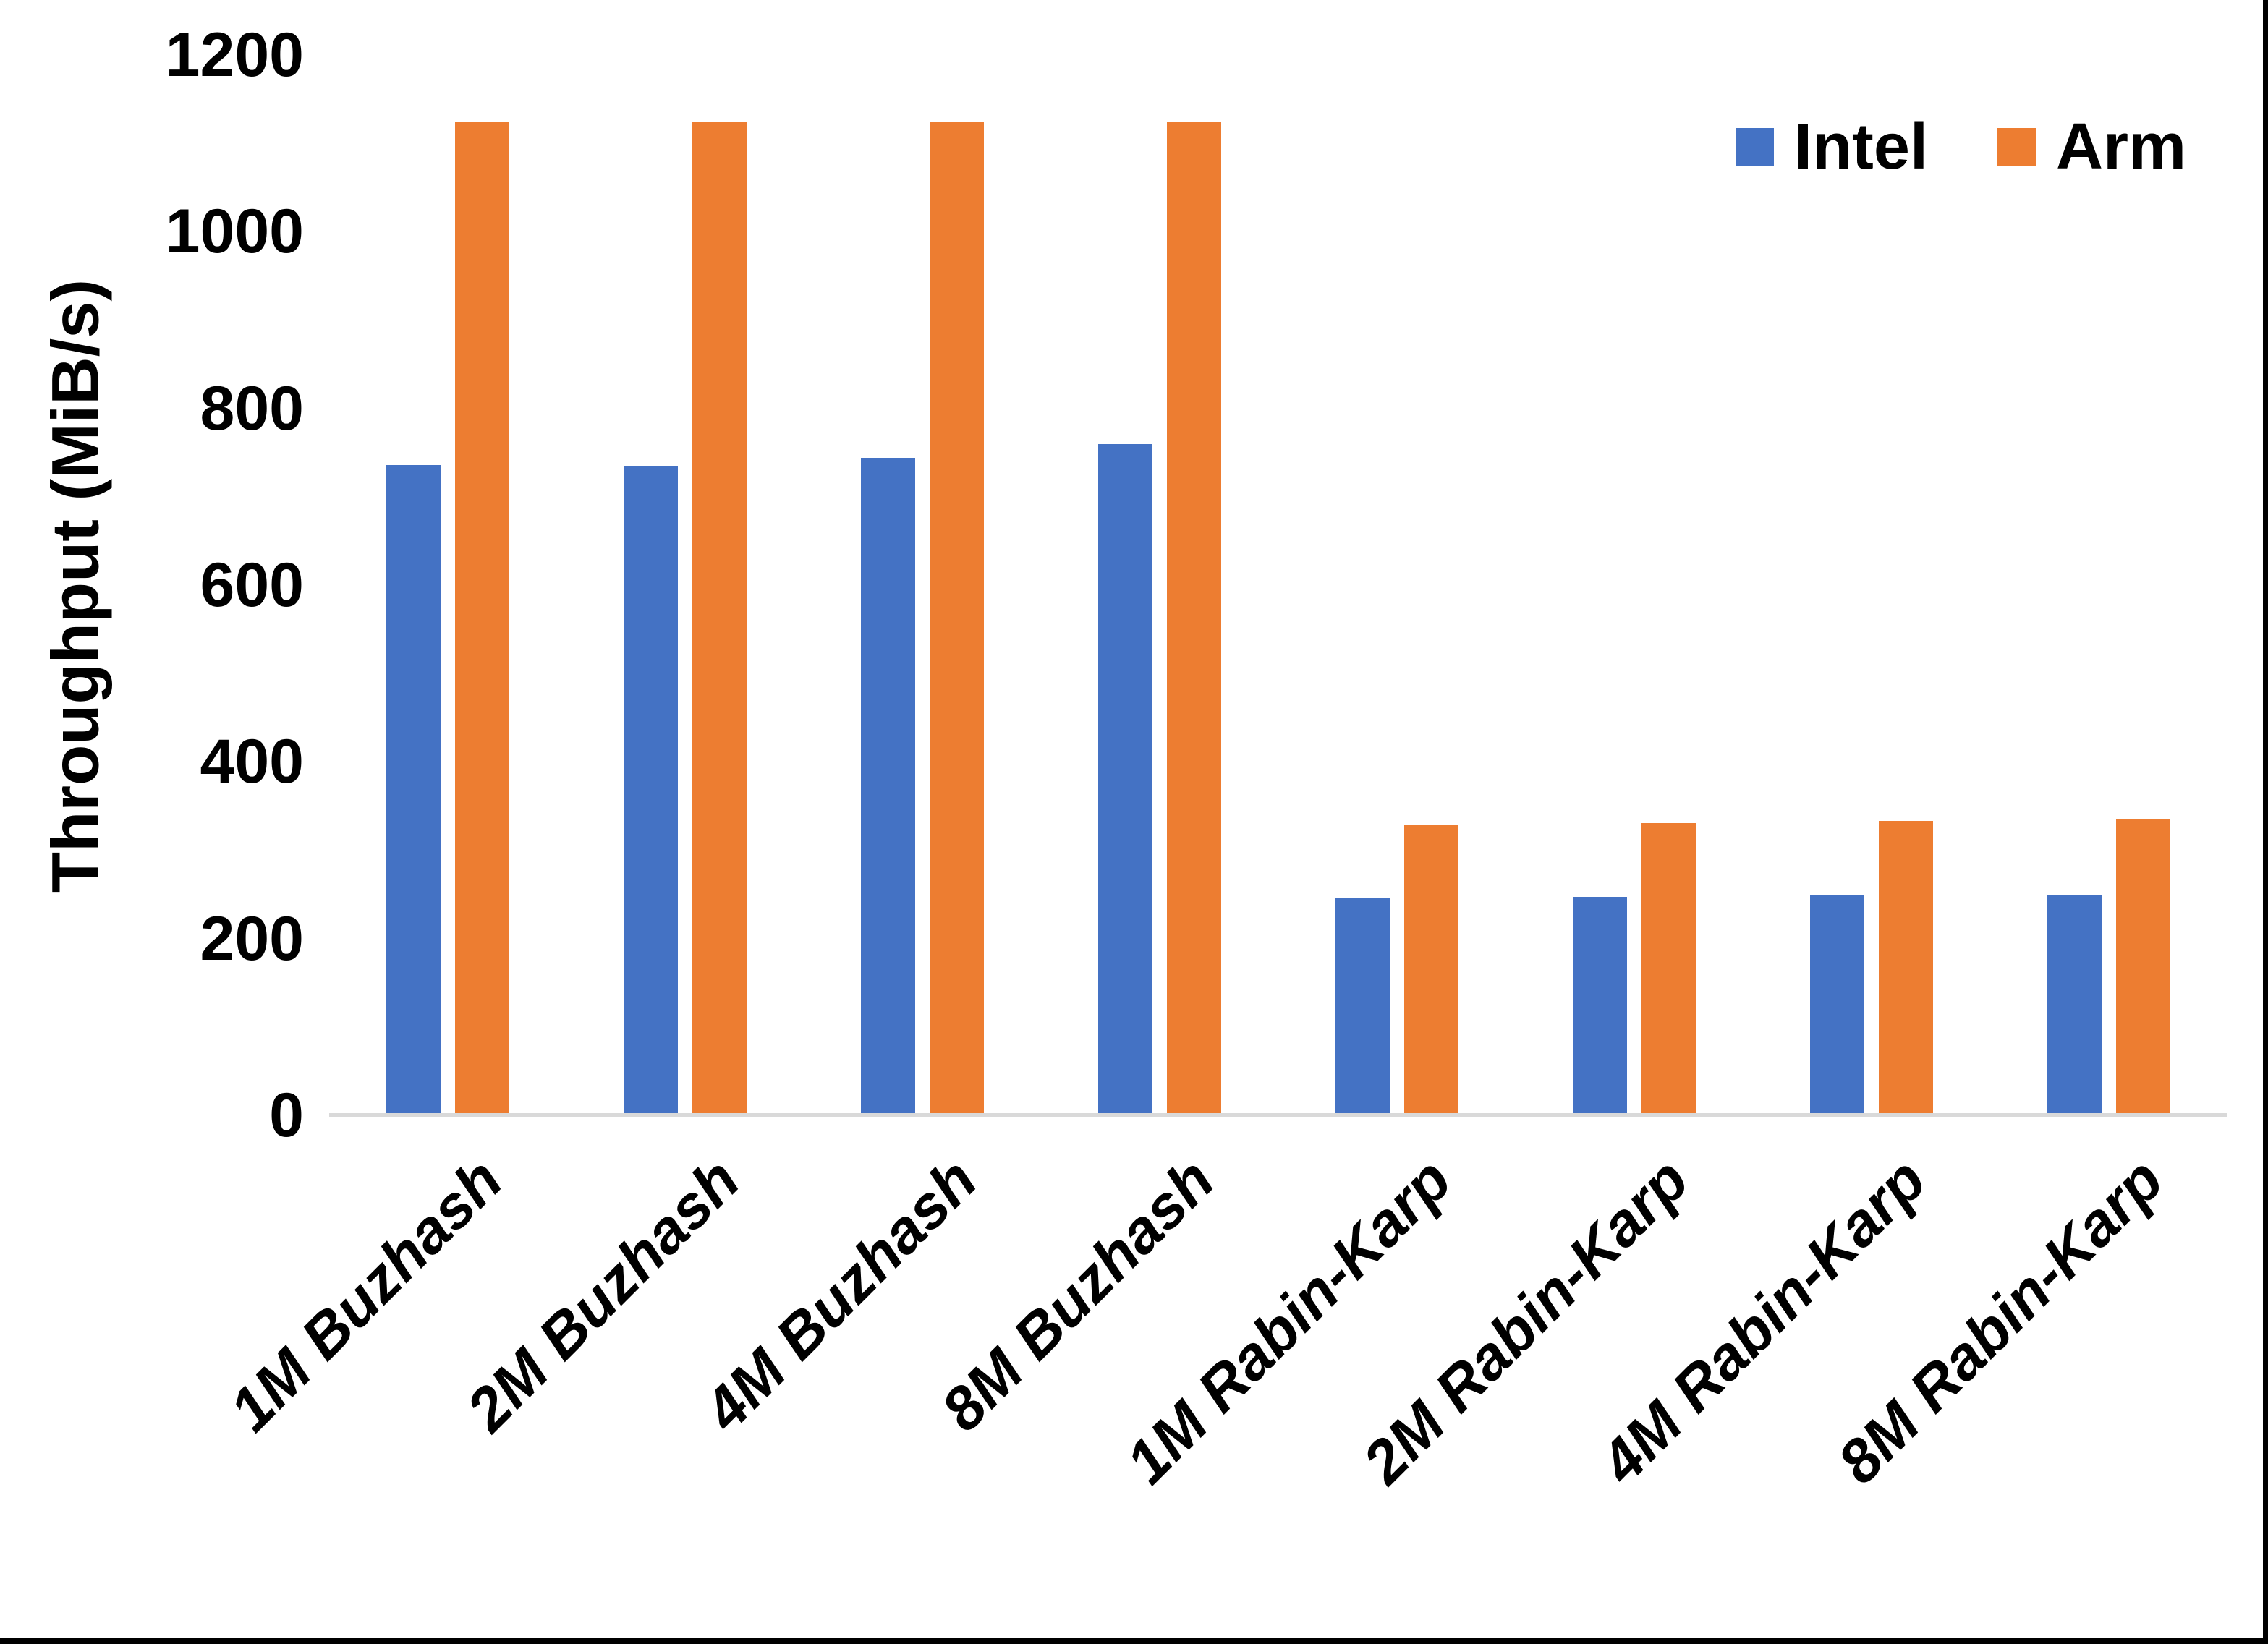 Image resolution: width=2268 pixels, height=1644 pixels. I want to click on bar-intel-4m-rabin-karp, so click(1837, 1005).